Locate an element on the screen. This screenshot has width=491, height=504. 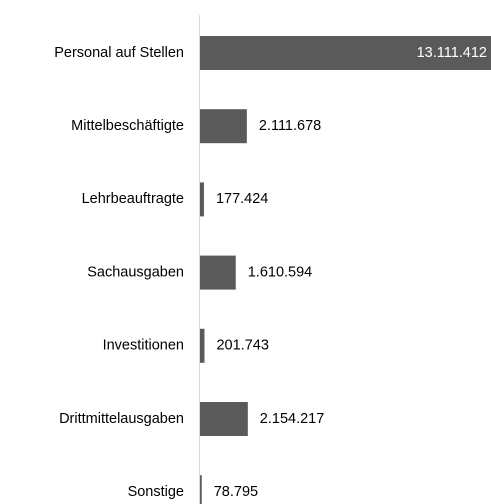
value-label: 78.795 is located at coordinates (236, 492).